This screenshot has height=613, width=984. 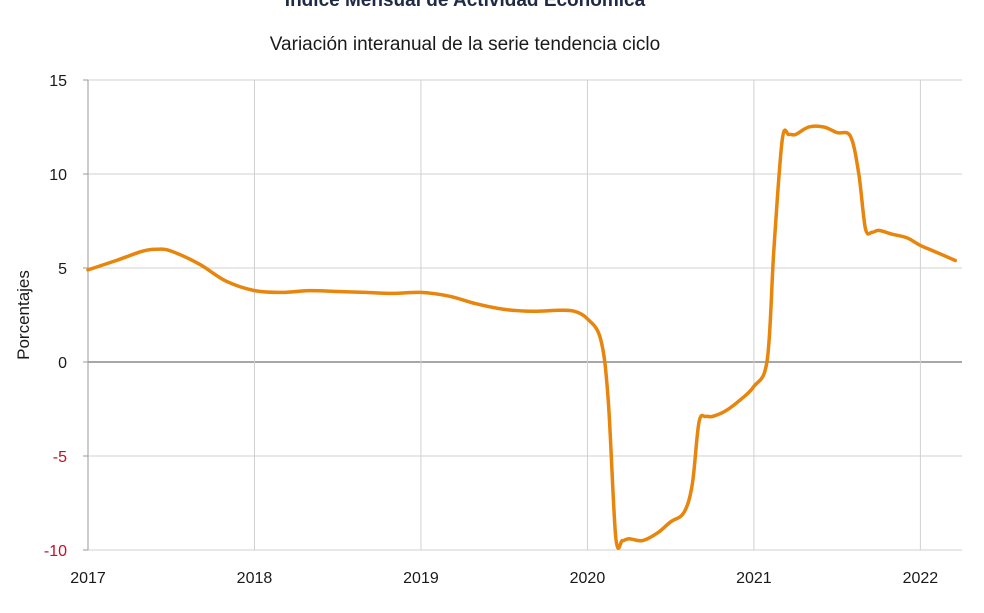 What do you see at coordinates (23, 315) in the screenshot?
I see `y-axis-label: Porcentajes` at bounding box center [23, 315].